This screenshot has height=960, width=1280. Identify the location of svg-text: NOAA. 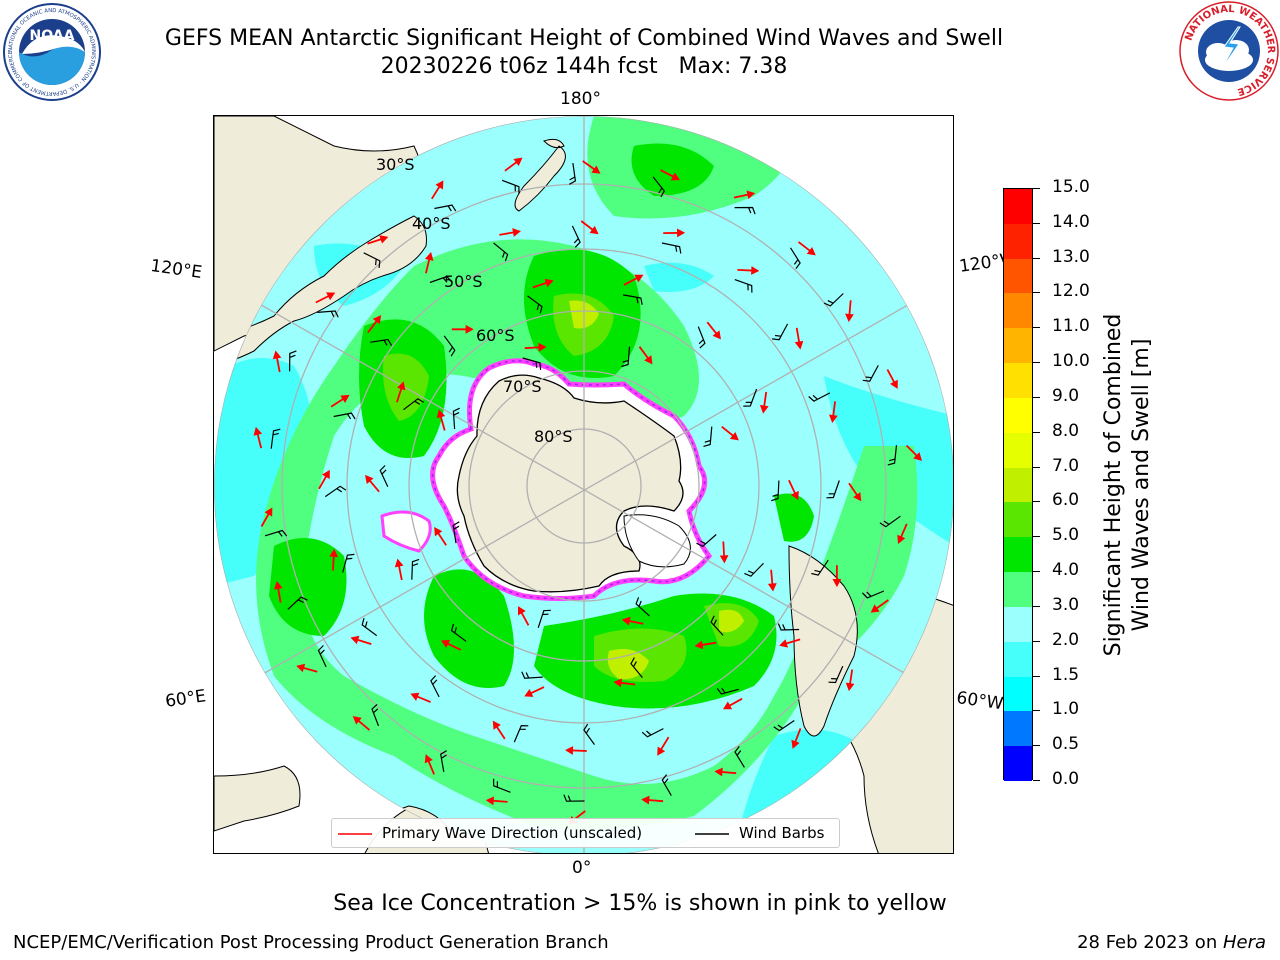
(52, 36).